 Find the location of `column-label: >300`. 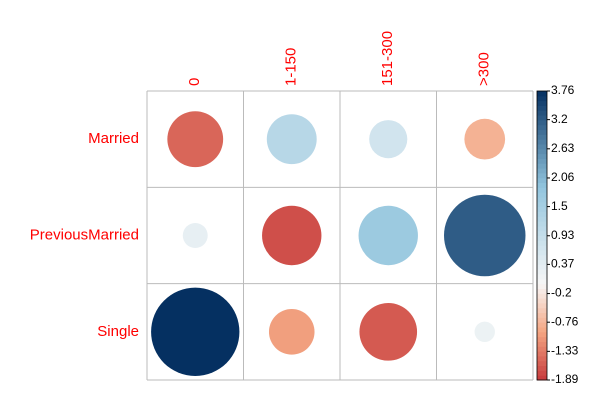

column-label: >300 is located at coordinates (484, 69).